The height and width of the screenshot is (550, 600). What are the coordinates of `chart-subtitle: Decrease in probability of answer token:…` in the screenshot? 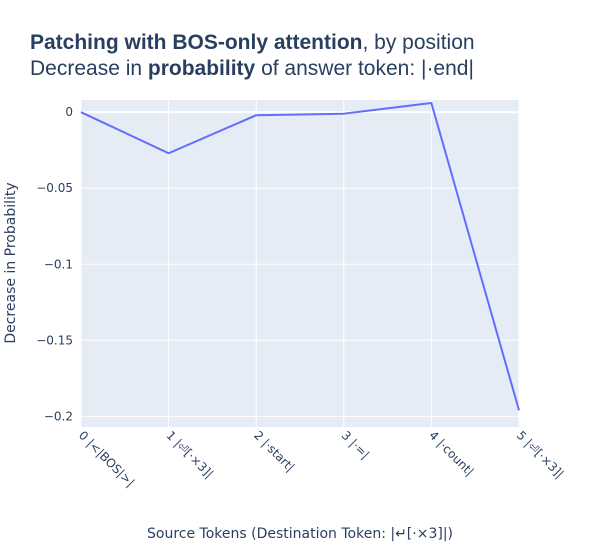 It's located at (252, 69).